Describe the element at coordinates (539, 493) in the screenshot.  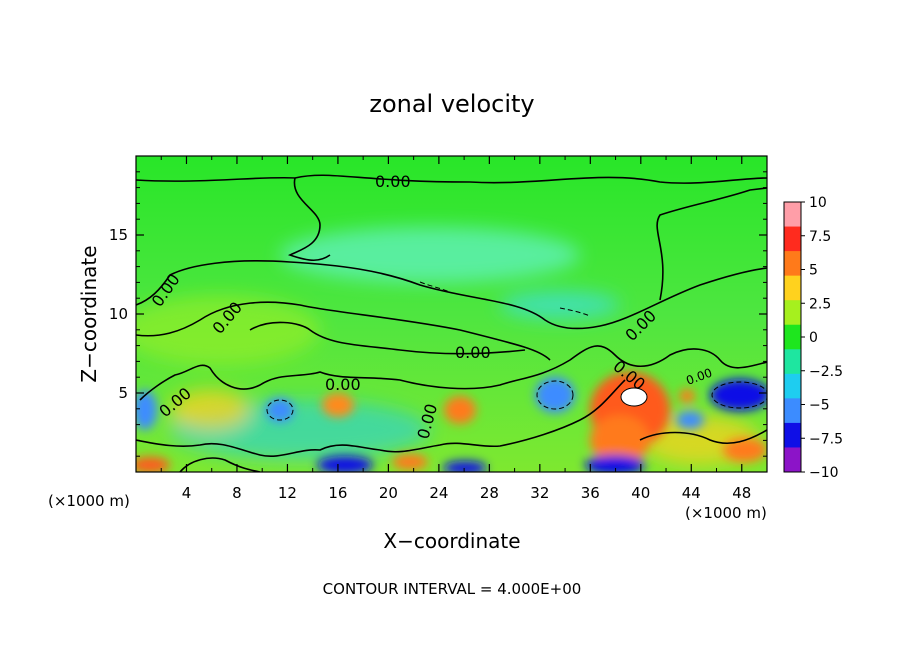
I see `x-tick-label: 32` at that location.